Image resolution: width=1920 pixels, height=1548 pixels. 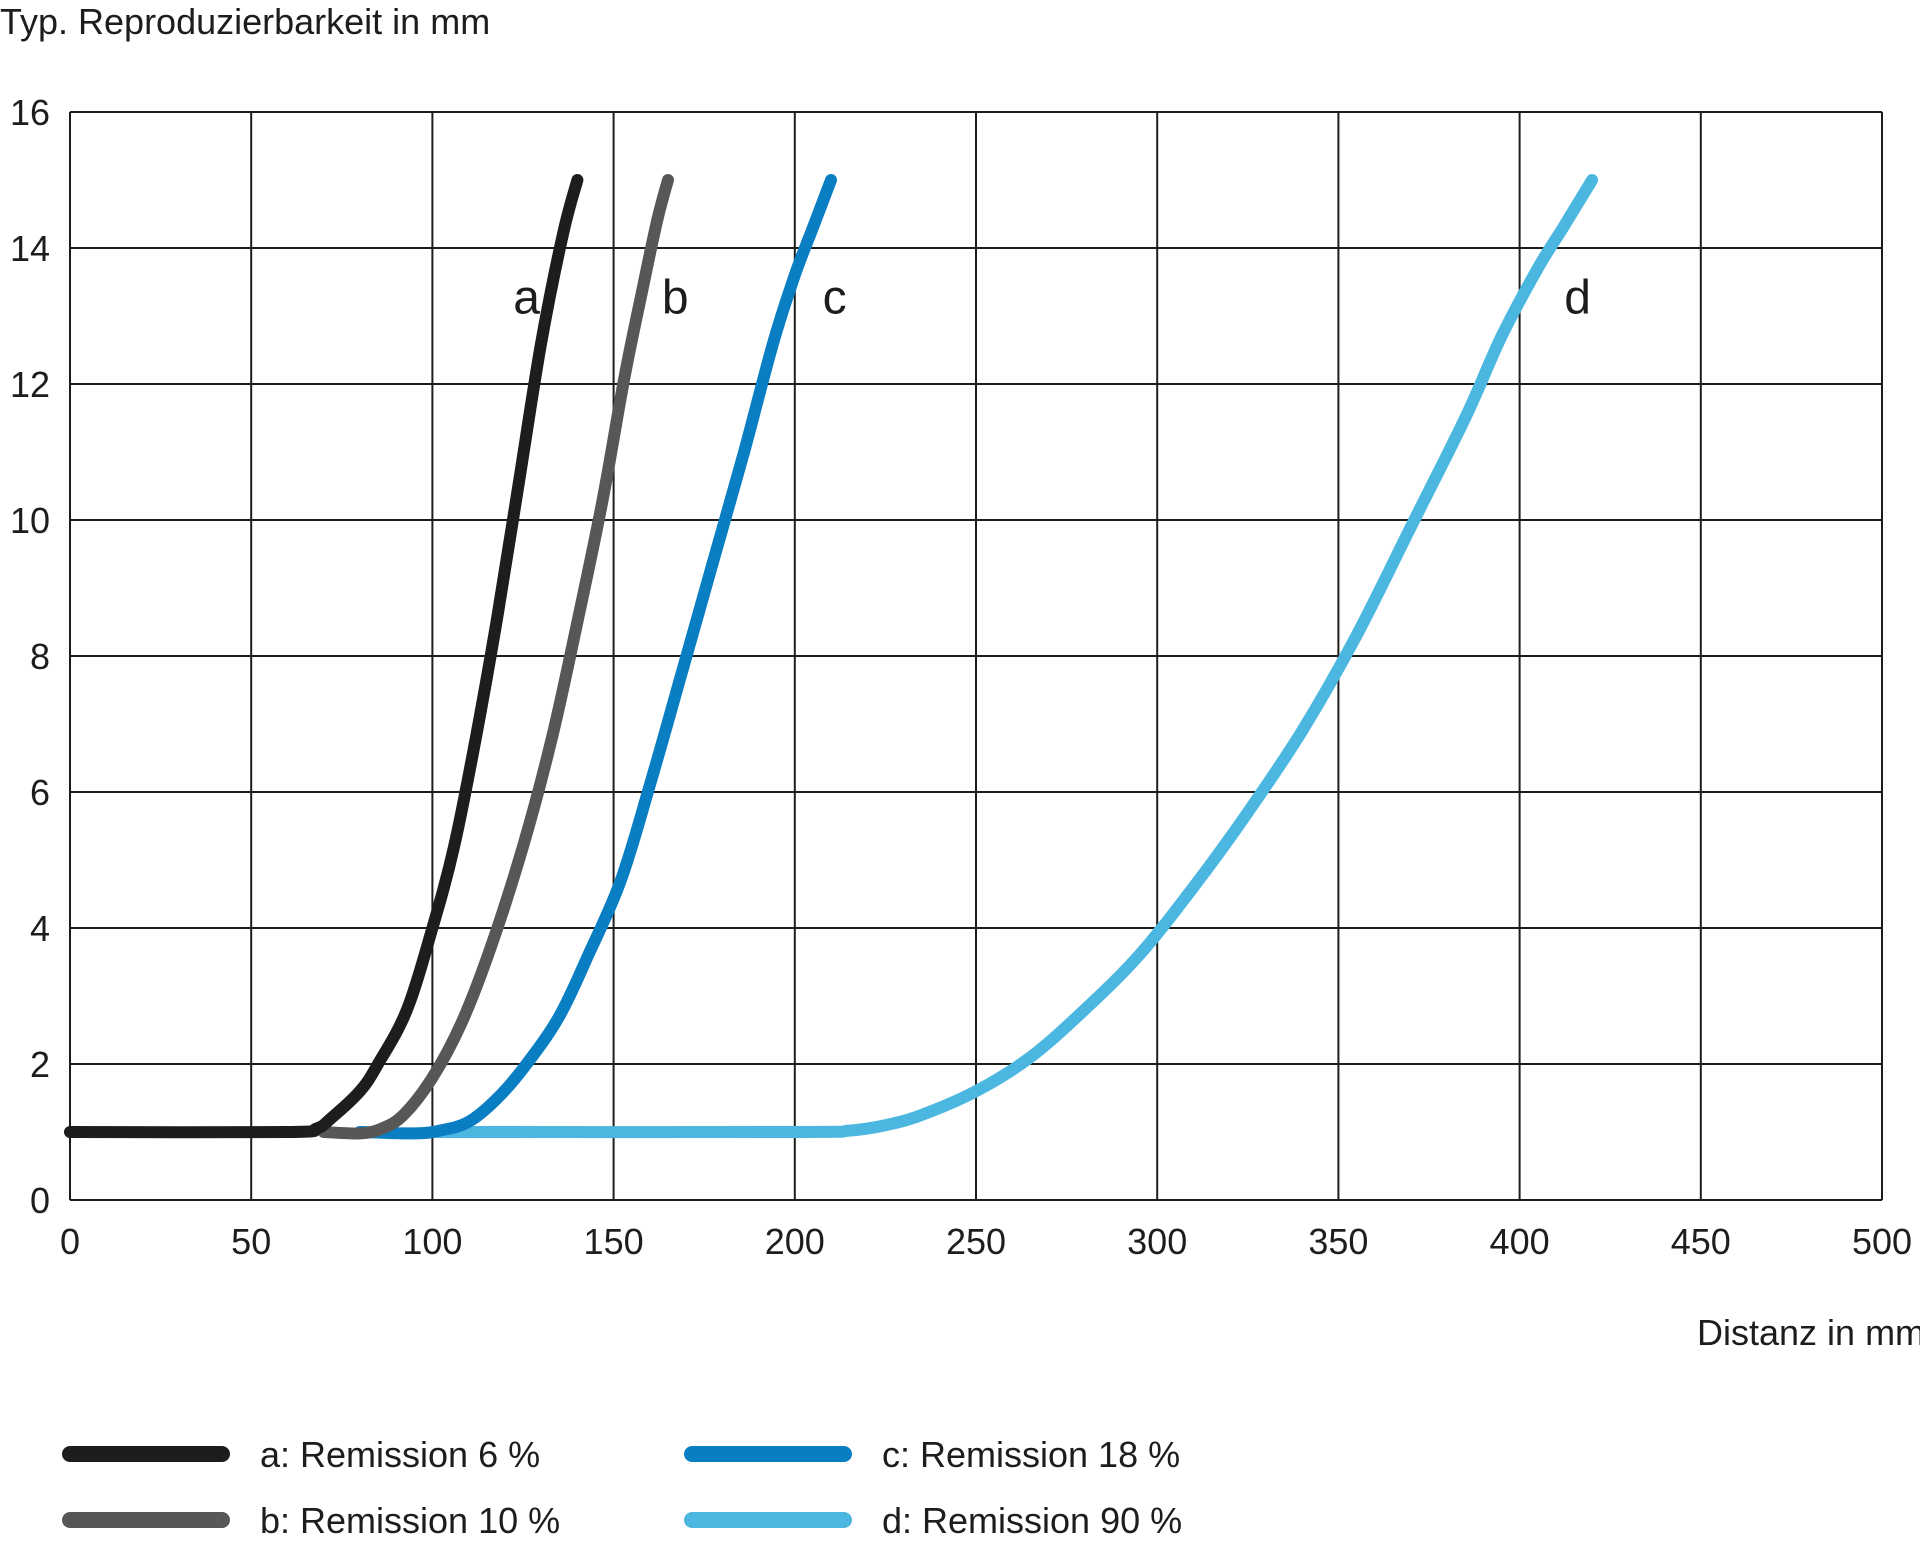 What do you see at coordinates (40, 656) in the screenshot?
I see `y-tick-label: 8` at bounding box center [40, 656].